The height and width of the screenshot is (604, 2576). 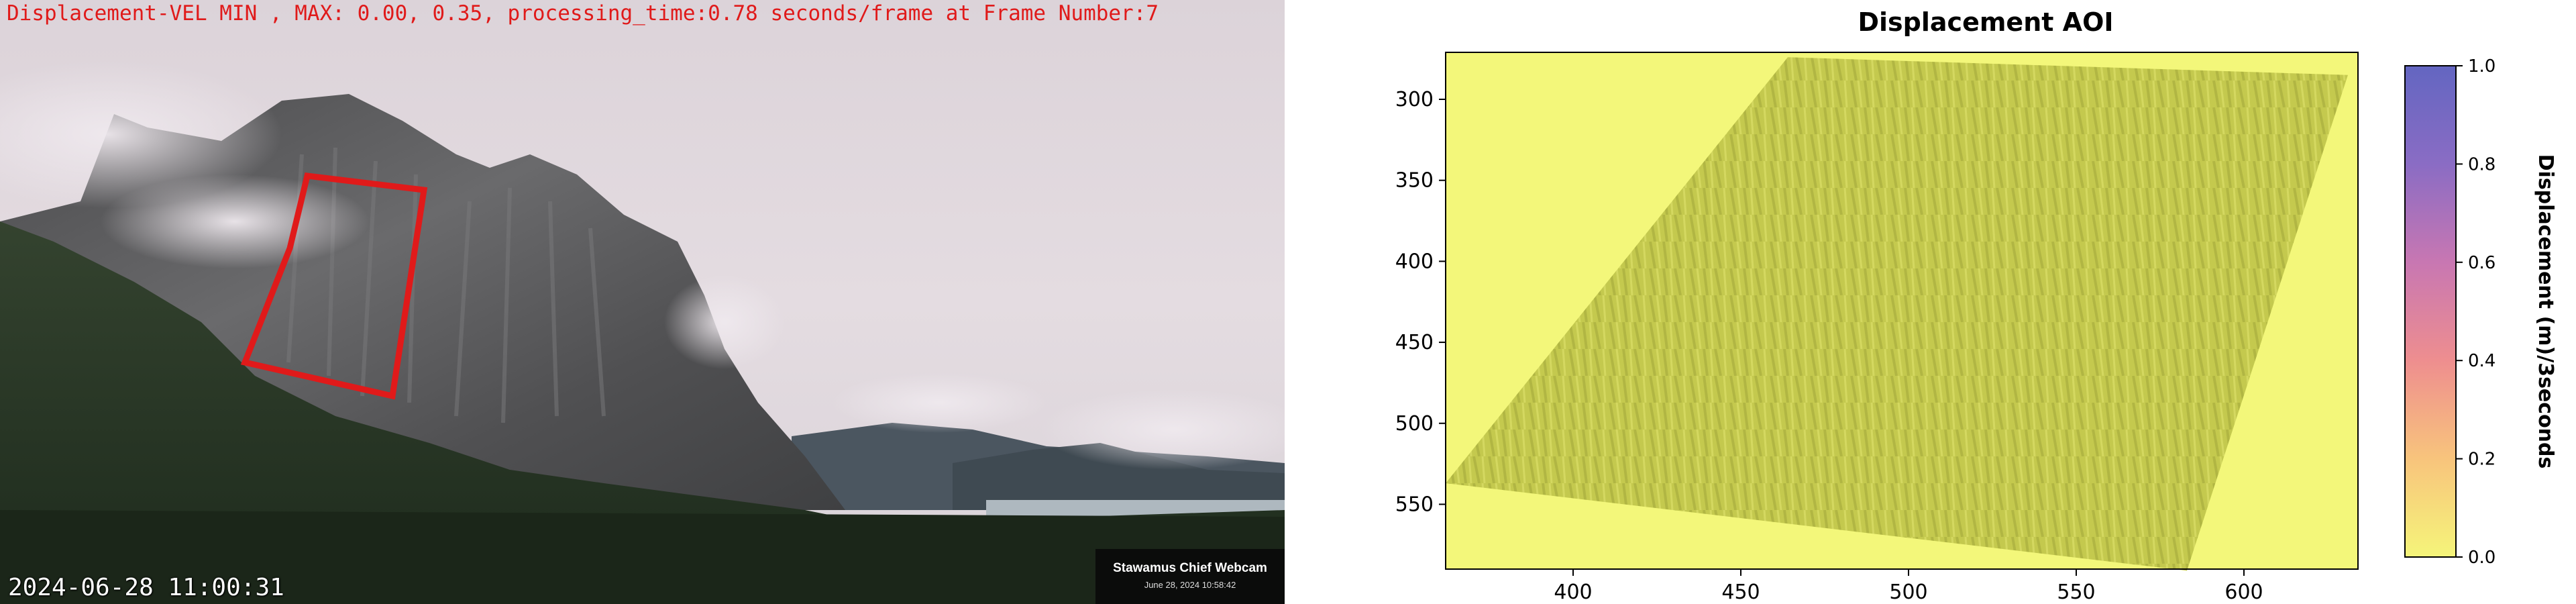 What do you see at coordinates (146, 587) in the screenshot?
I see `frame-timestamp: 2024-06-28 11:00:31` at bounding box center [146, 587].